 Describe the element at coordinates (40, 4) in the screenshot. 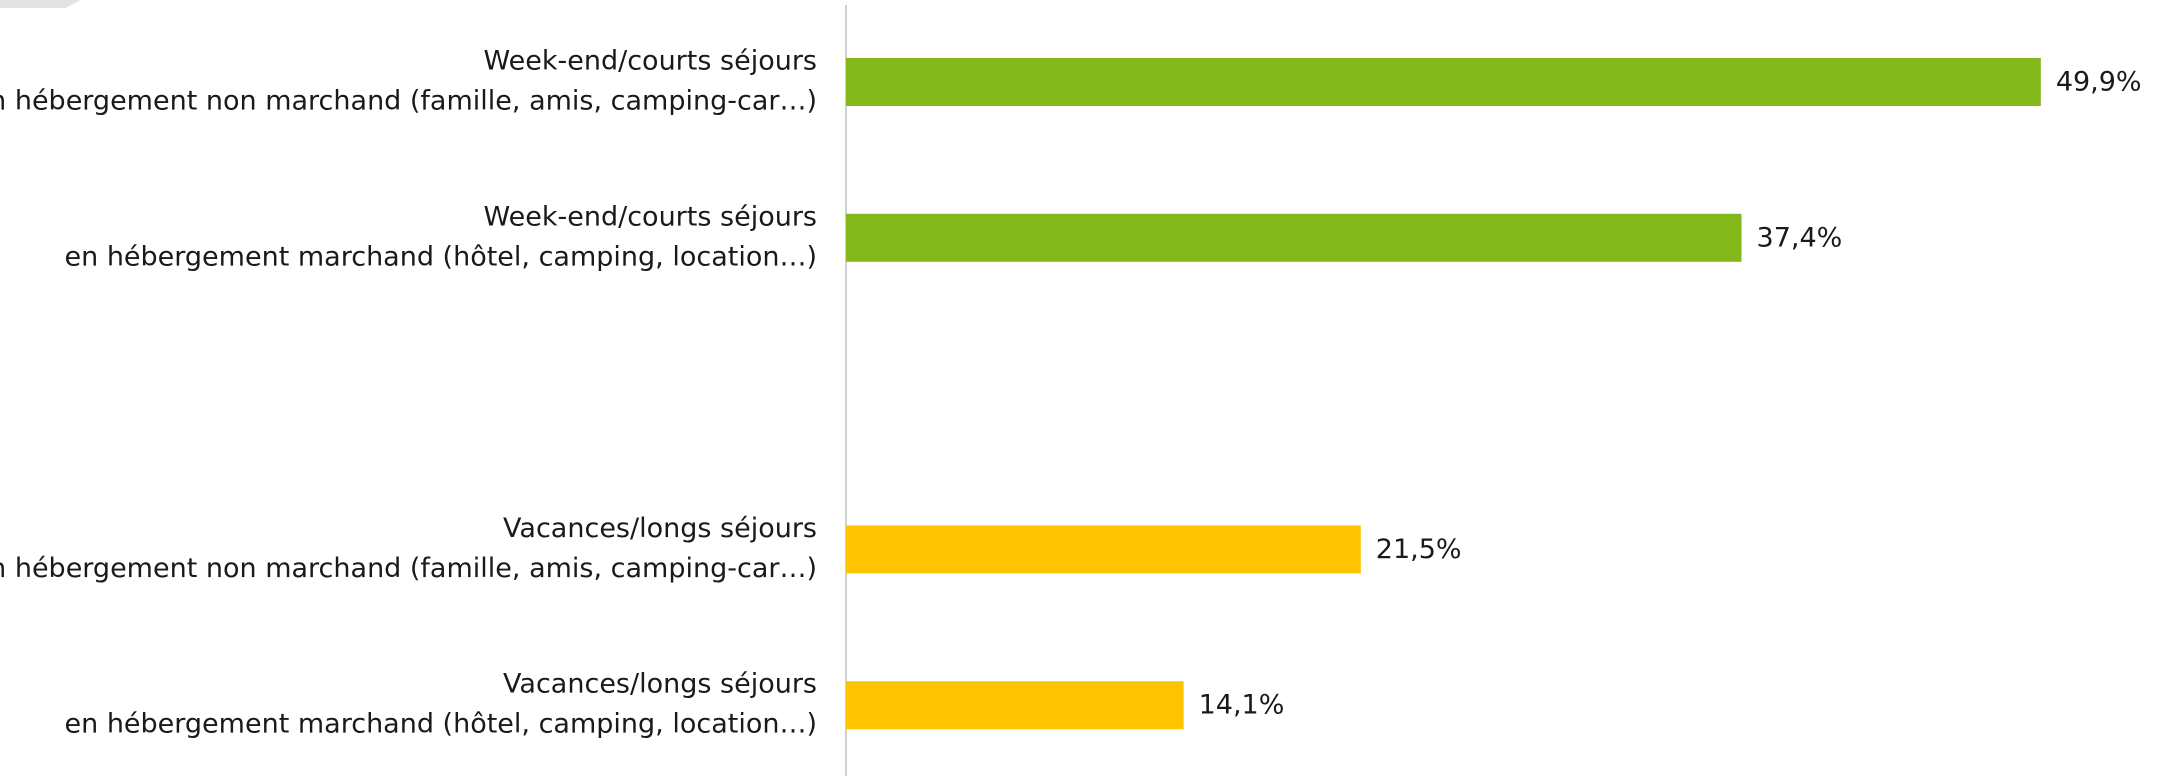

I see `corner-tab` at that location.